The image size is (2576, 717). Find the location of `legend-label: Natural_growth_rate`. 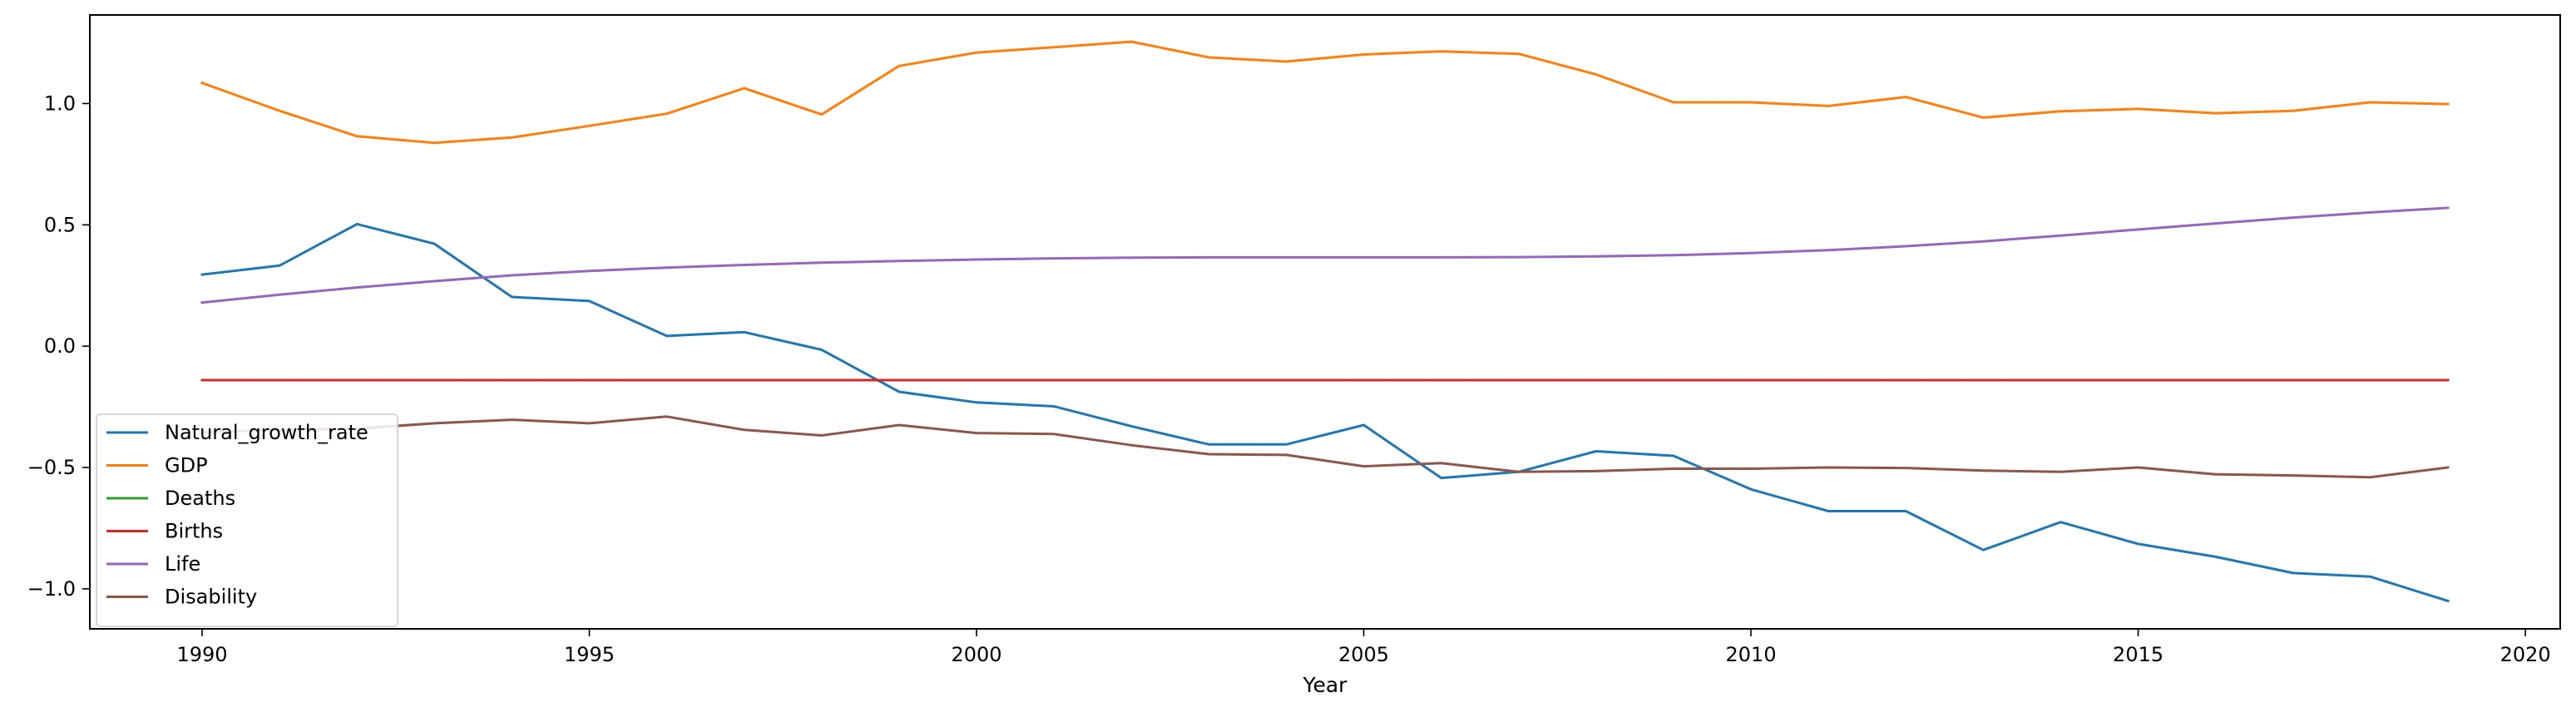

legend-label: Natural_growth_rate is located at coordinates (266, 432).